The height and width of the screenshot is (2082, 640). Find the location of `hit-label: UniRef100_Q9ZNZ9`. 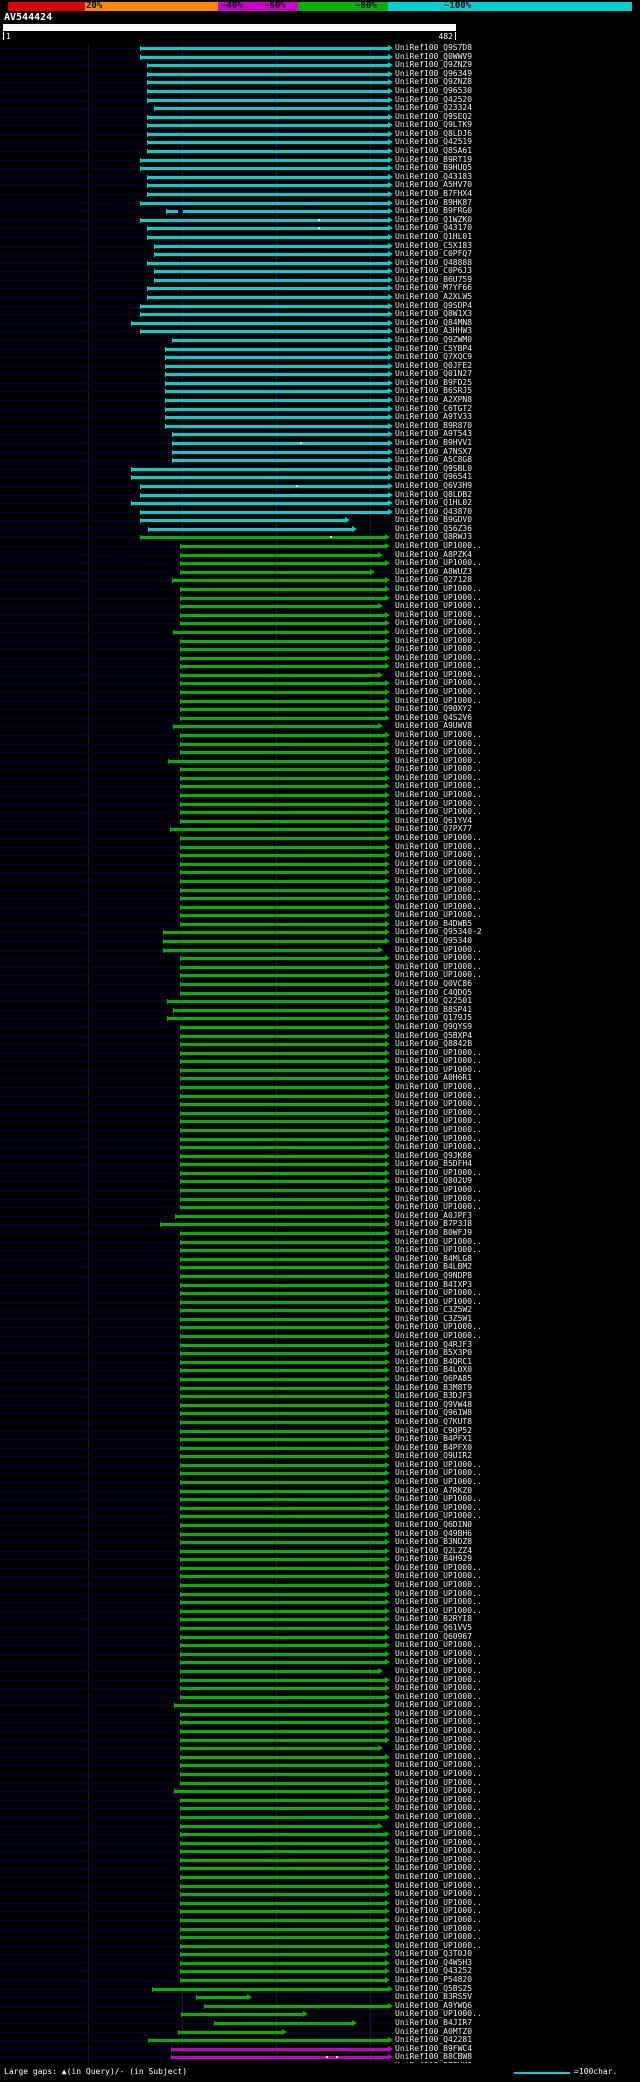

hit-label: UniRef100_Q9ZNZ9 is located at coordinates (434, 64).